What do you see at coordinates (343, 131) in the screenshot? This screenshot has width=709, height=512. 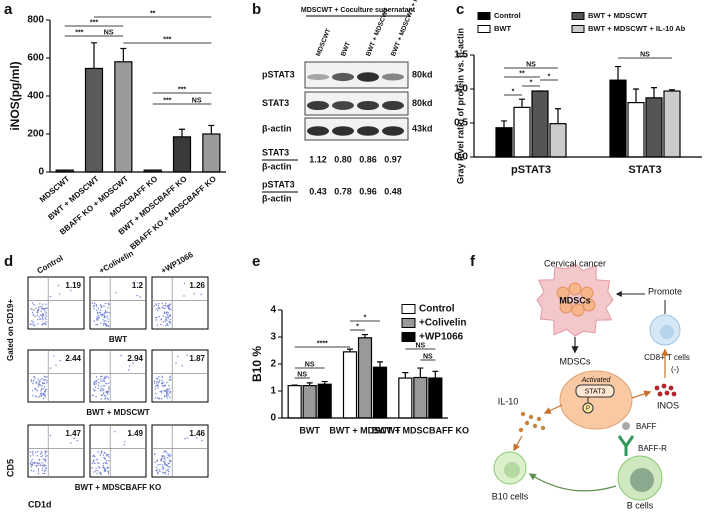 I see `blot-band` at bounding box center [343, 131].